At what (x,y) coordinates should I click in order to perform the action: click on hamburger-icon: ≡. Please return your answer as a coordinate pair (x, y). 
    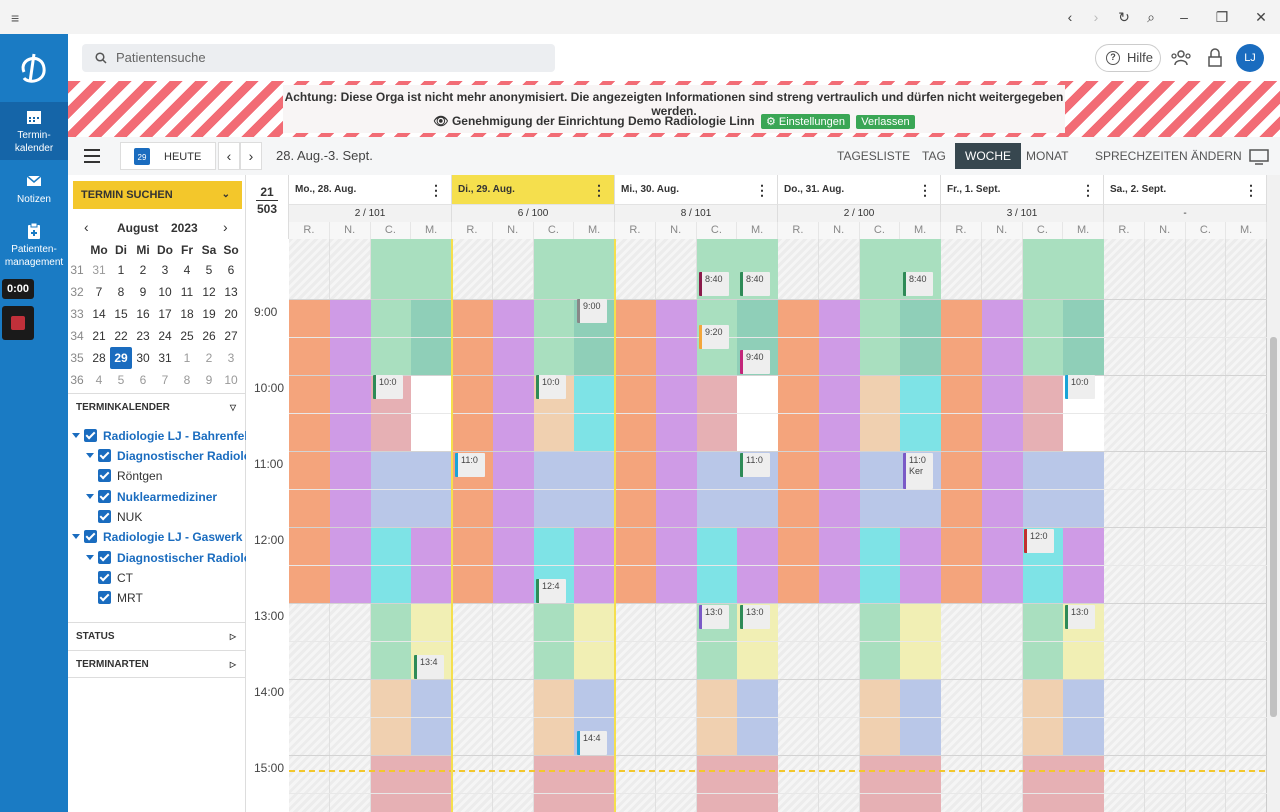
    Looking at the image, I should click on (15, 18).